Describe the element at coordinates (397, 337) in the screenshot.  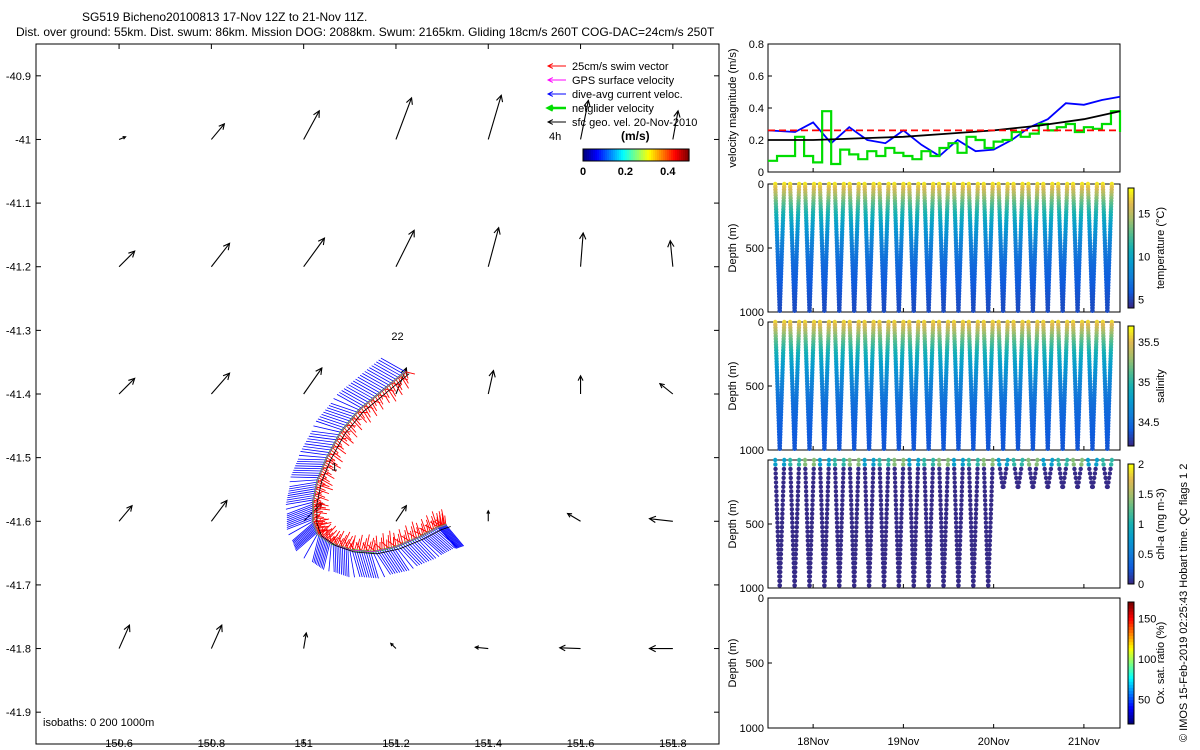
I see `map-annotation: 22` at that location.